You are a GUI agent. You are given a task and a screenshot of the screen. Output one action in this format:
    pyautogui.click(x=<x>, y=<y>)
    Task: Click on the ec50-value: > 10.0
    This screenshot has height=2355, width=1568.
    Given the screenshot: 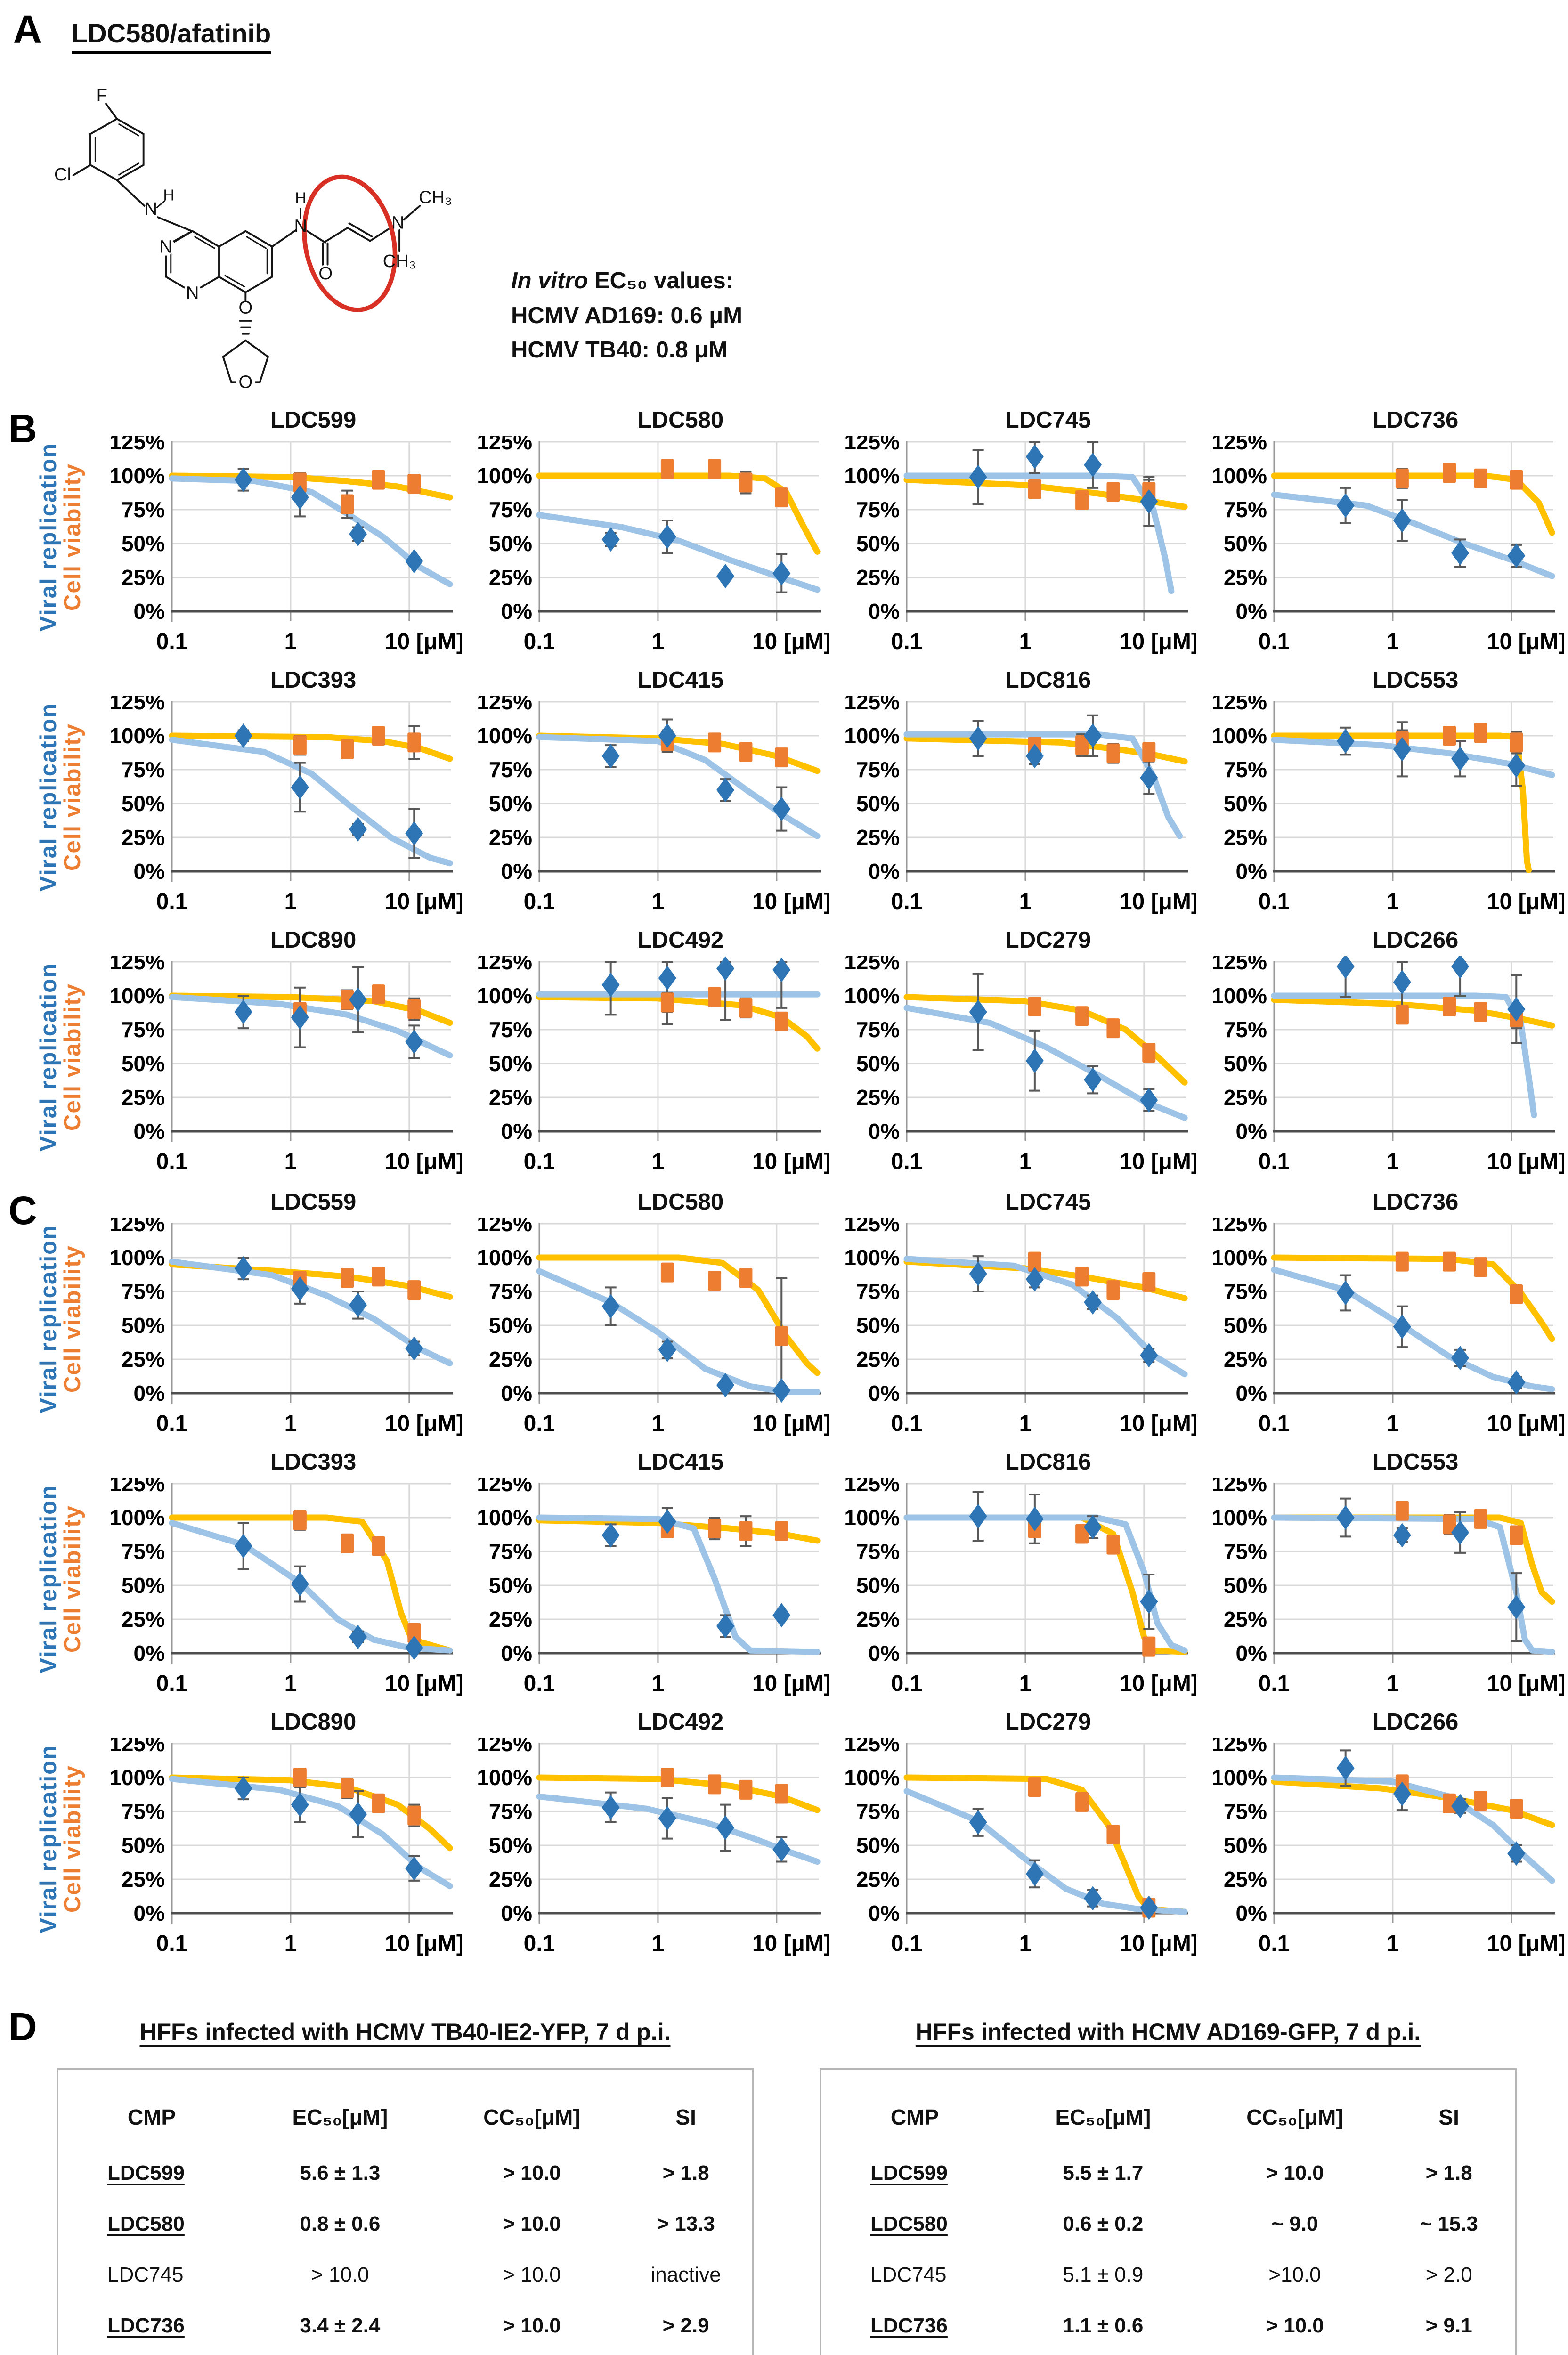 What is the action you would take?
    pyautogui.click(x=340, y=2274)
    